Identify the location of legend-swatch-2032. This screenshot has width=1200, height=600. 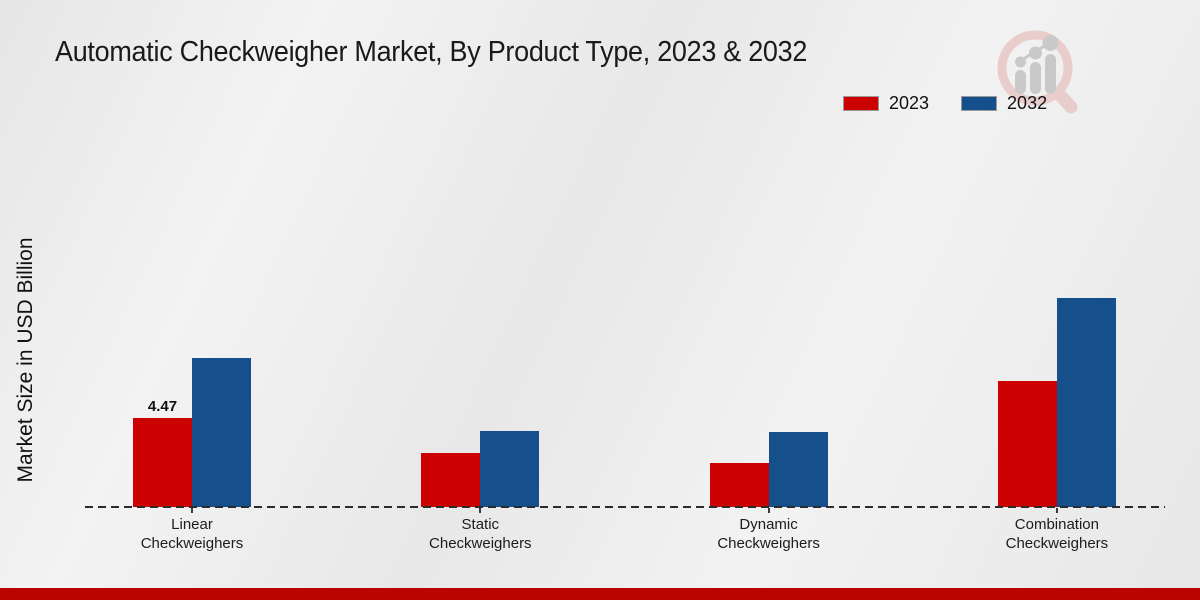
(979, 103).